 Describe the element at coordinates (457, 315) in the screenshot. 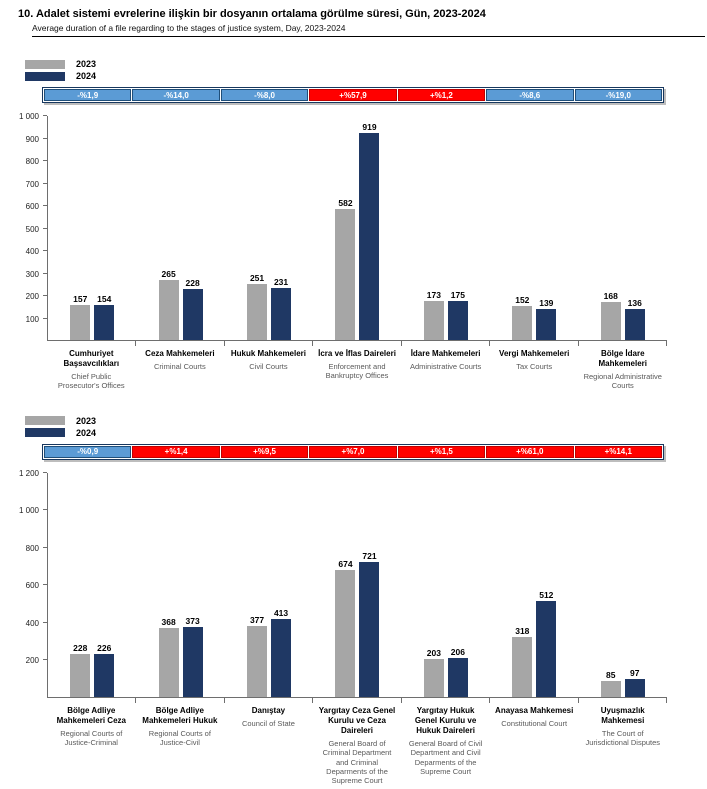

I see `bar-2024: 175` at that location.